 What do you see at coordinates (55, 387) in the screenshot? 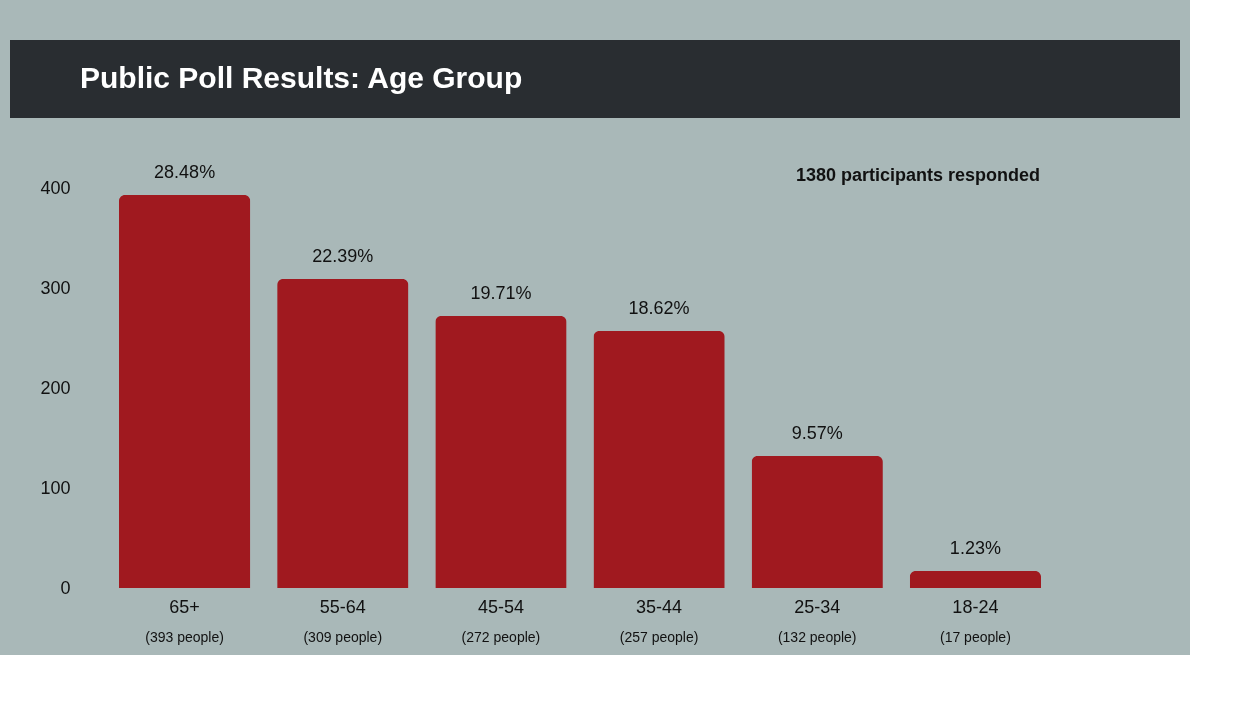
I see `y-tick-label: 200` at bounding box center [55, 387].